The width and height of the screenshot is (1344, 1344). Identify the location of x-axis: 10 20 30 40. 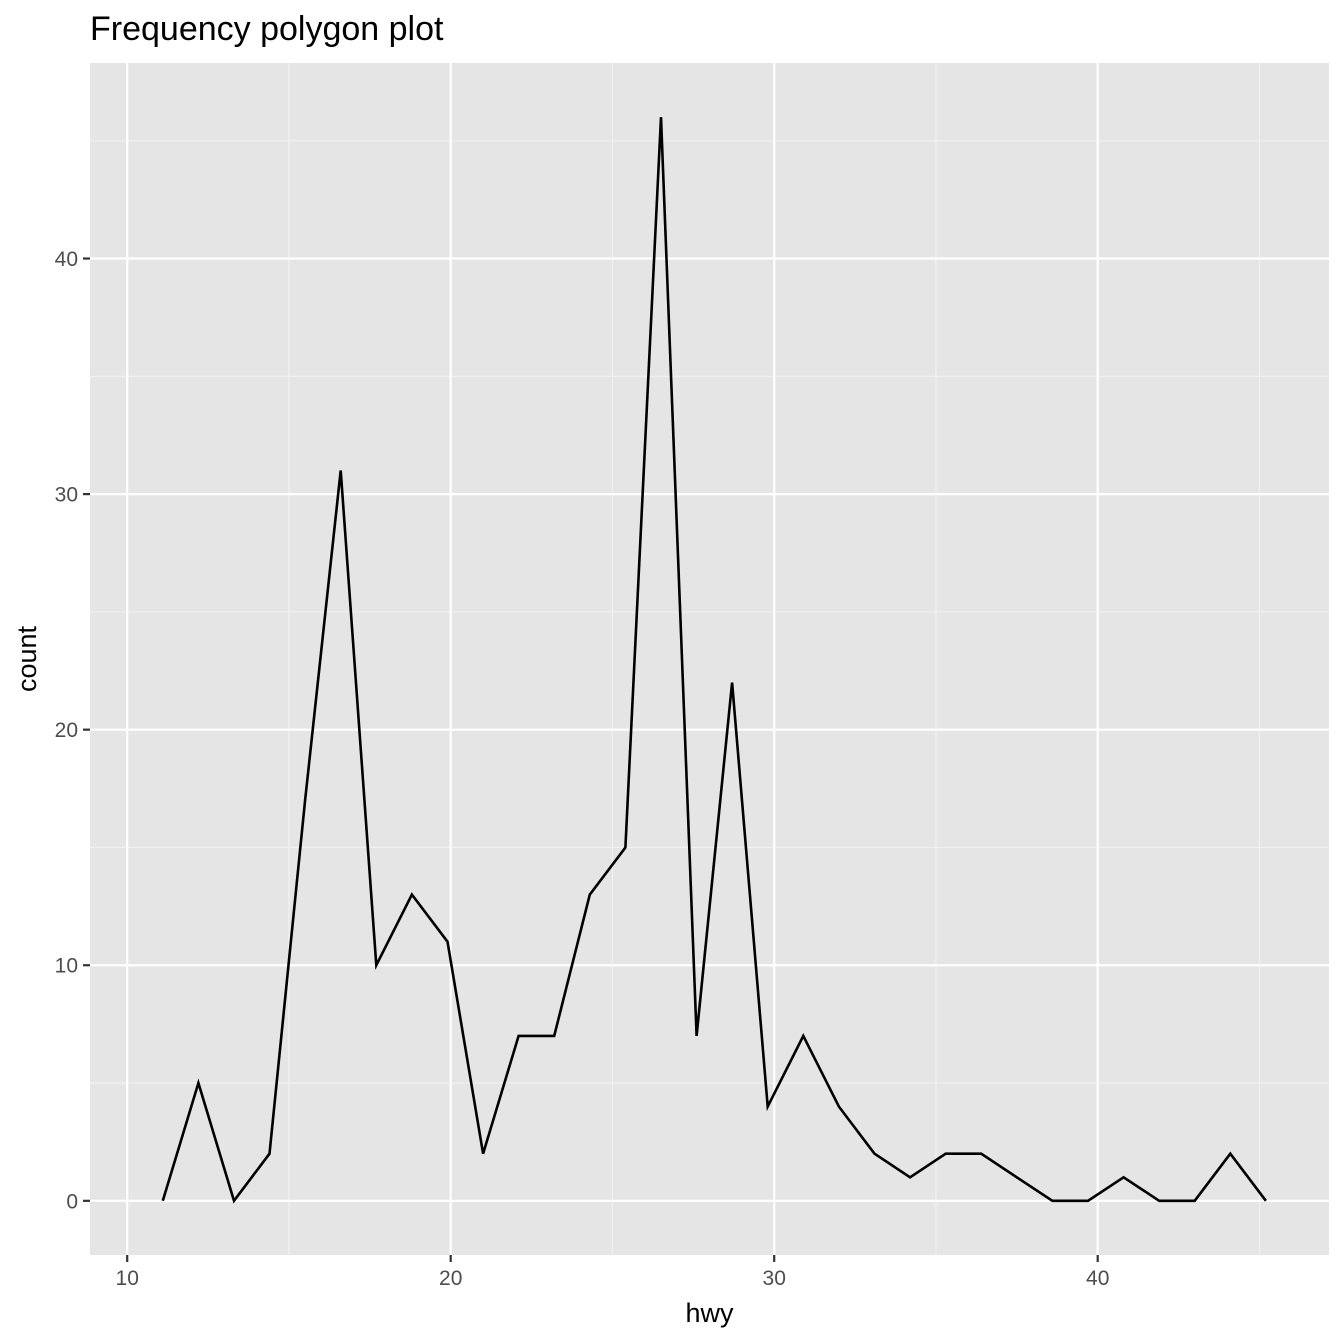
(612, 1272).